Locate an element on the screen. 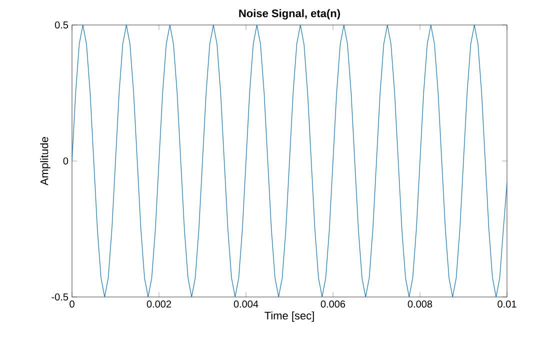 This screenshot has width=560, height=337. x-tick-label: 0.01 is located at coordinates (507, 304).